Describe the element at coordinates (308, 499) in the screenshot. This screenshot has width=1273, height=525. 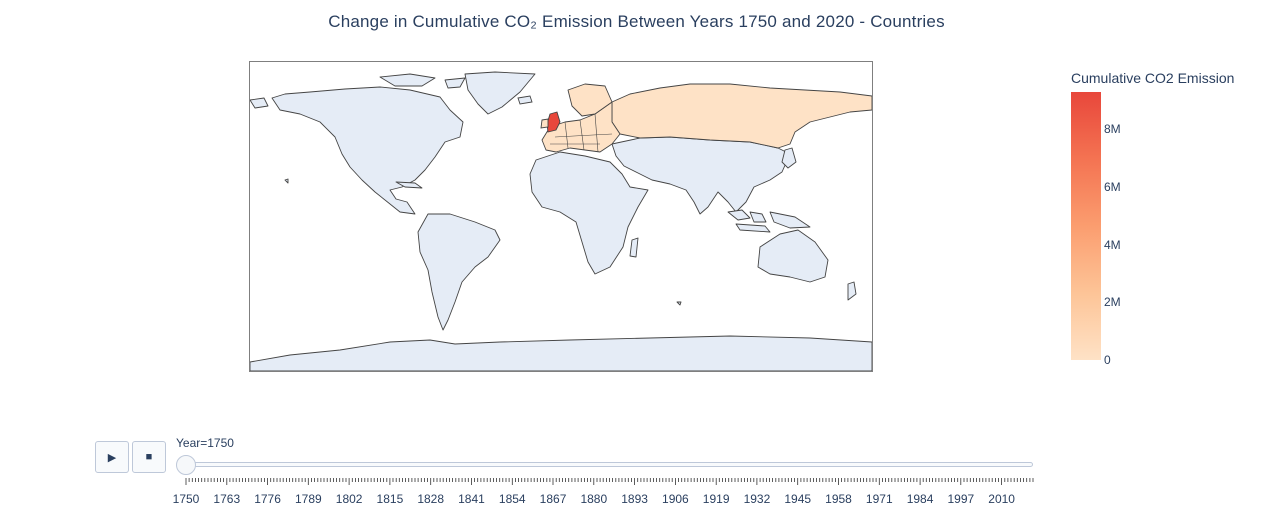
I see `slider-tick-label: 1789` at that location.